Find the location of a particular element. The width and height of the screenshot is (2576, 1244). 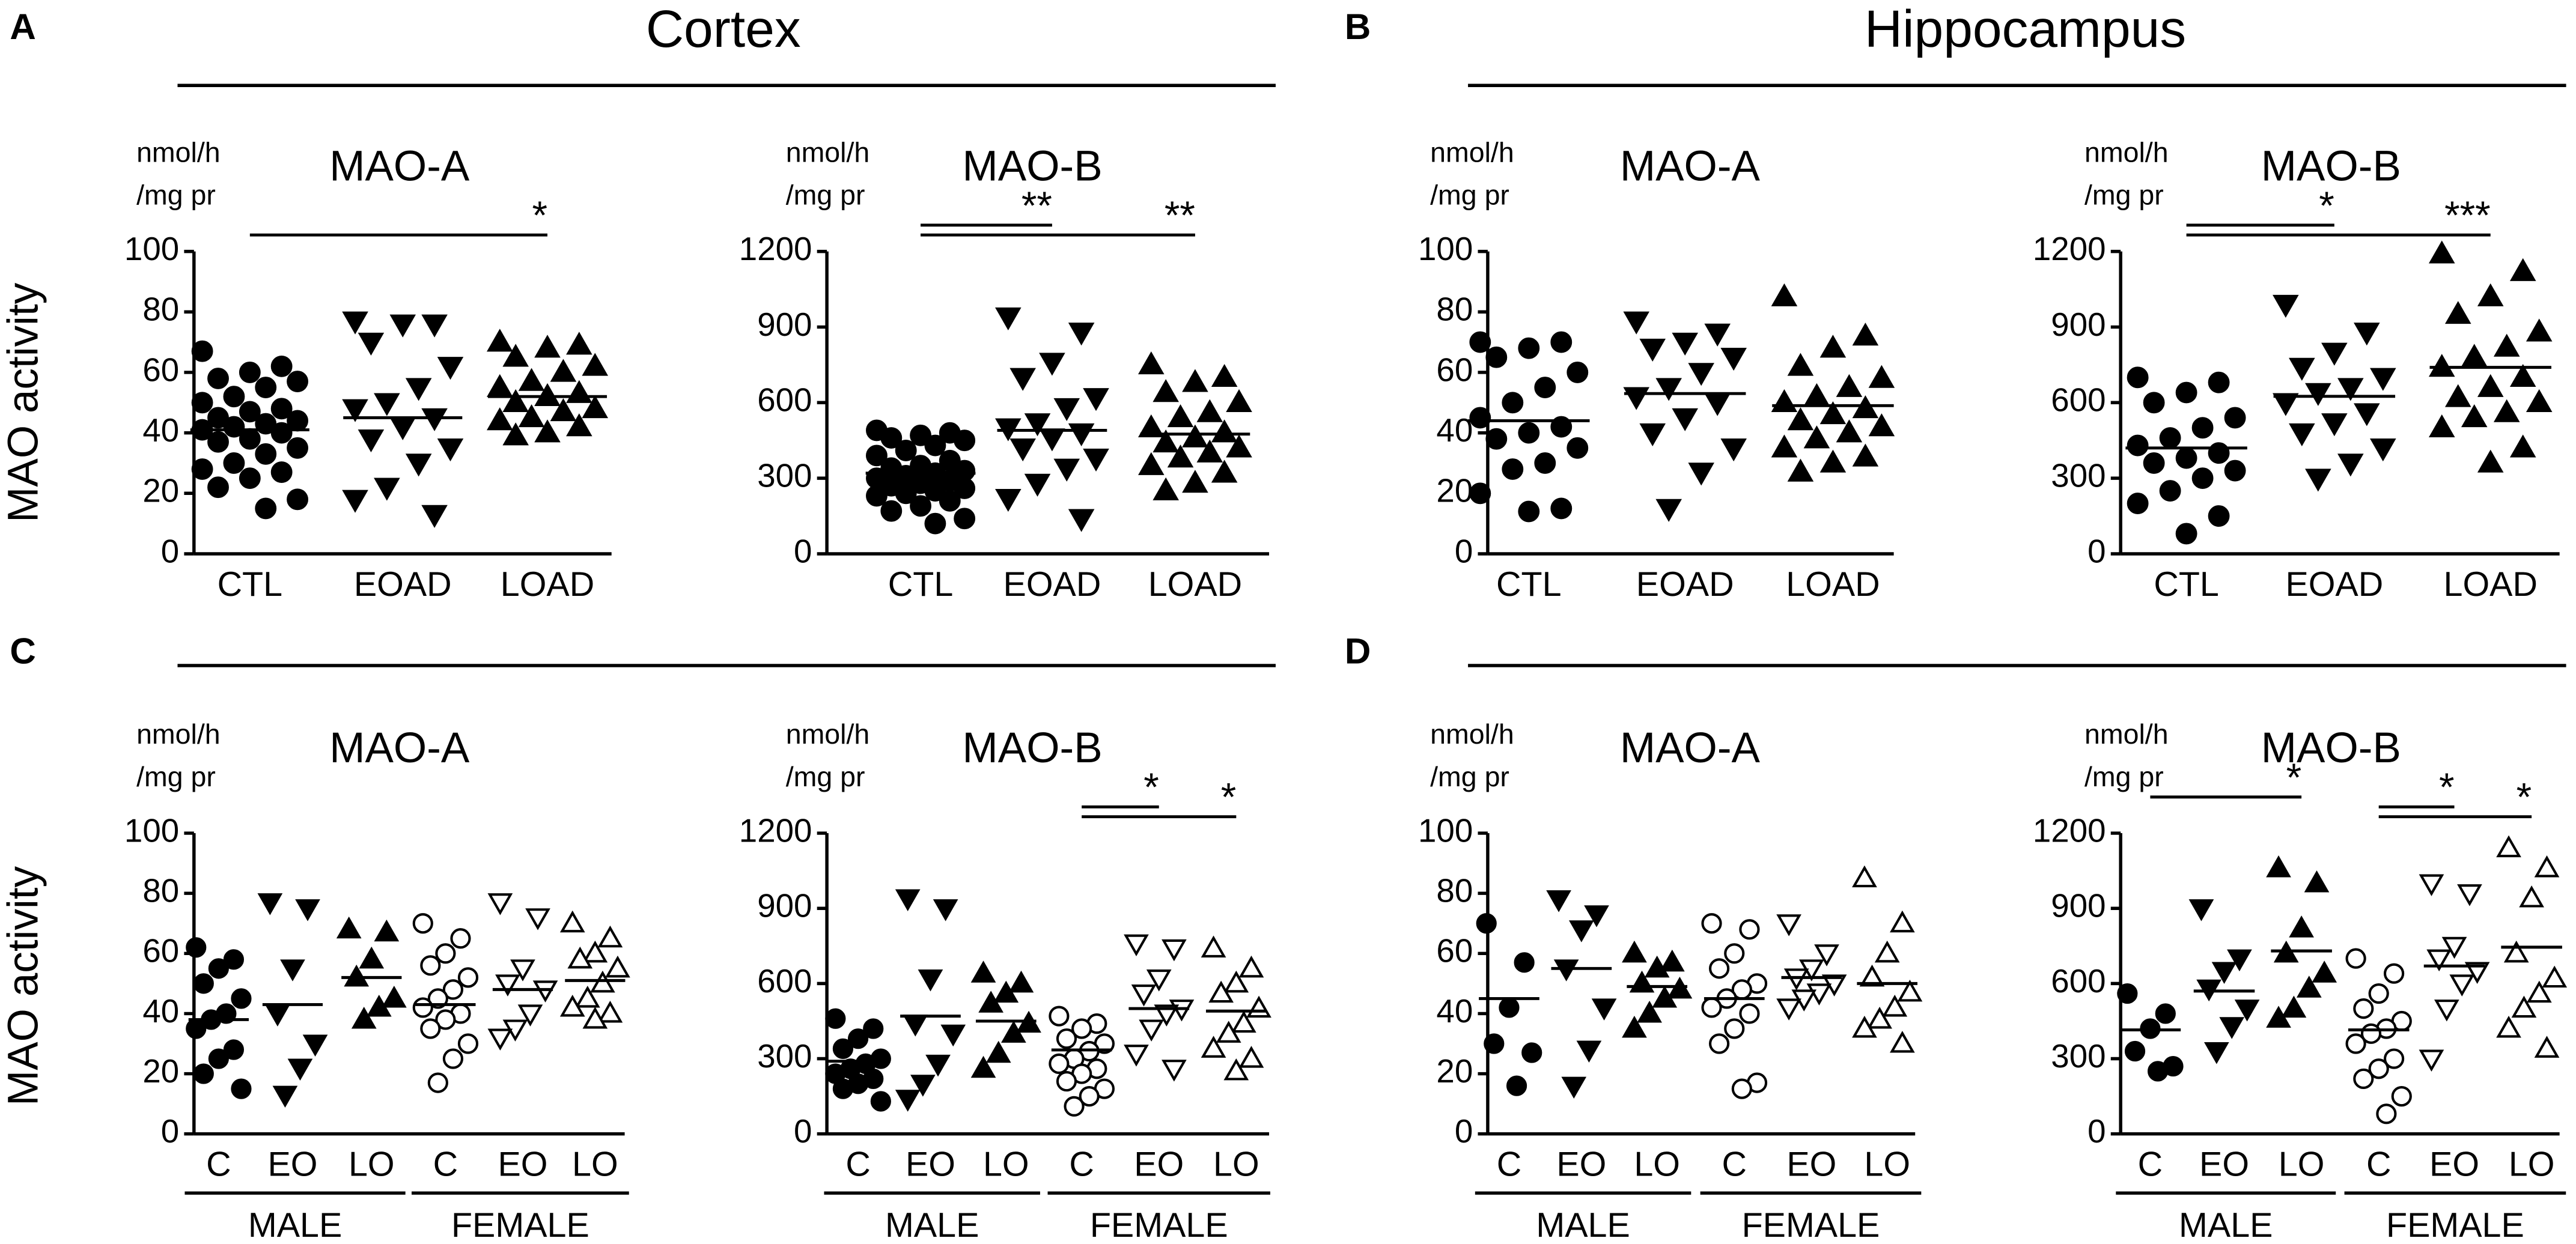

x-tick-label: CTL is located at coordinates (921, 584).